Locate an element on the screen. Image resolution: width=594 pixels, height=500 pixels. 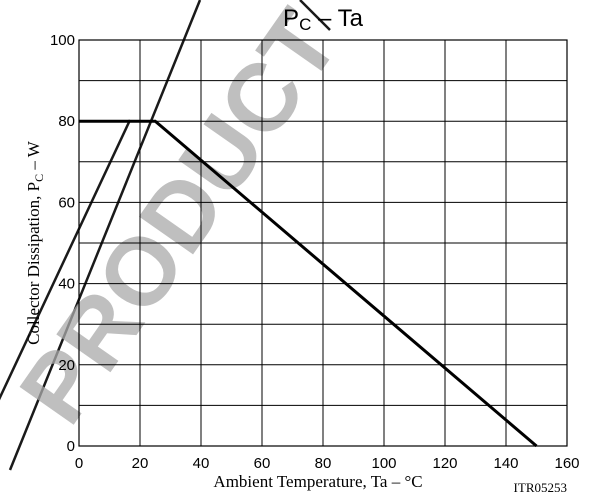
x-tick-label: 40 is located at coordinates (201, 463).